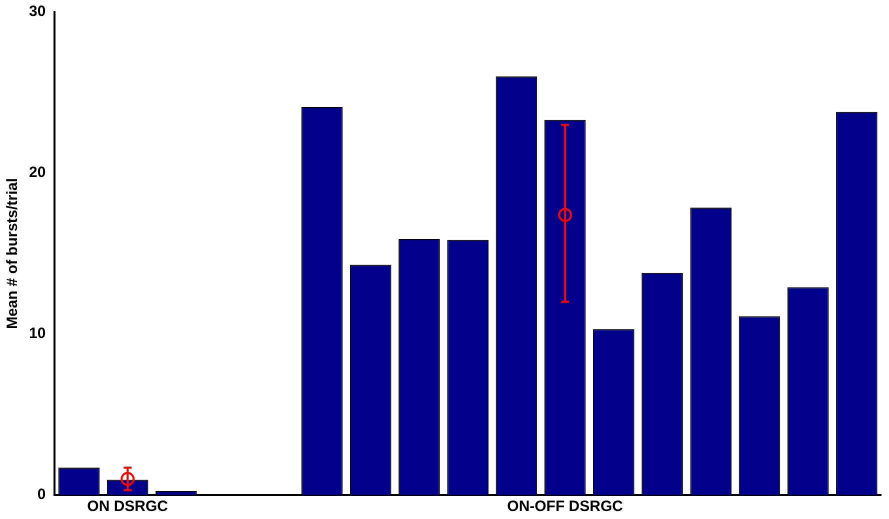 This screenshot has height=519, width=889. Describe the element at coordinates (565, 507) in the screenshot. I see `x-tick-label: ON-OFF DSRGC` at that location.